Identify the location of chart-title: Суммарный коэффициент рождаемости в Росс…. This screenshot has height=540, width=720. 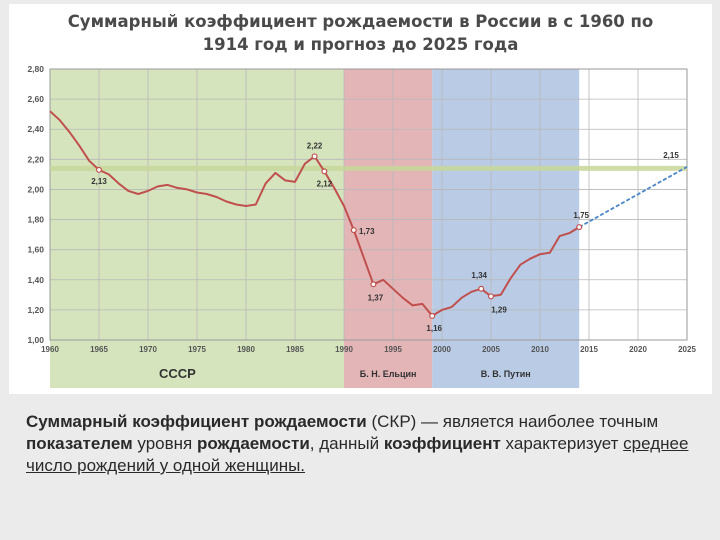
(360, 33).